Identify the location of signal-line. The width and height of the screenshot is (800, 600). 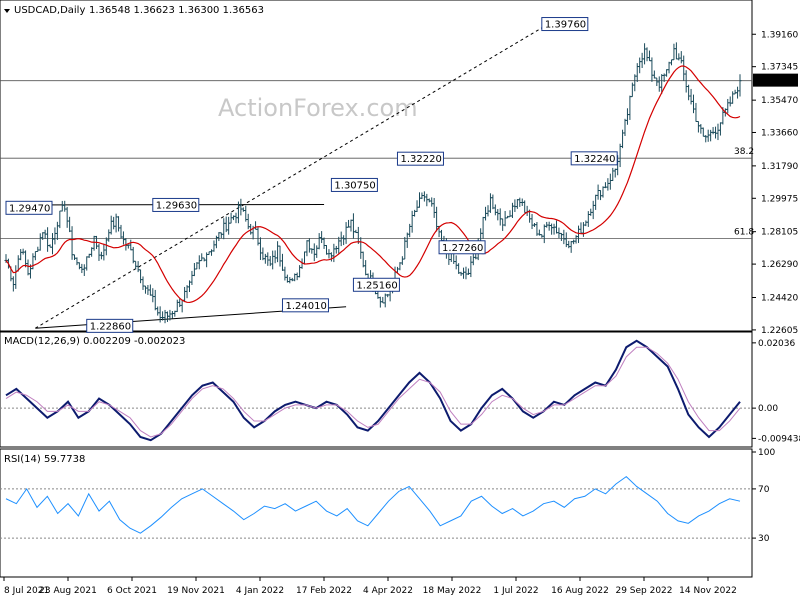
(373, 392).